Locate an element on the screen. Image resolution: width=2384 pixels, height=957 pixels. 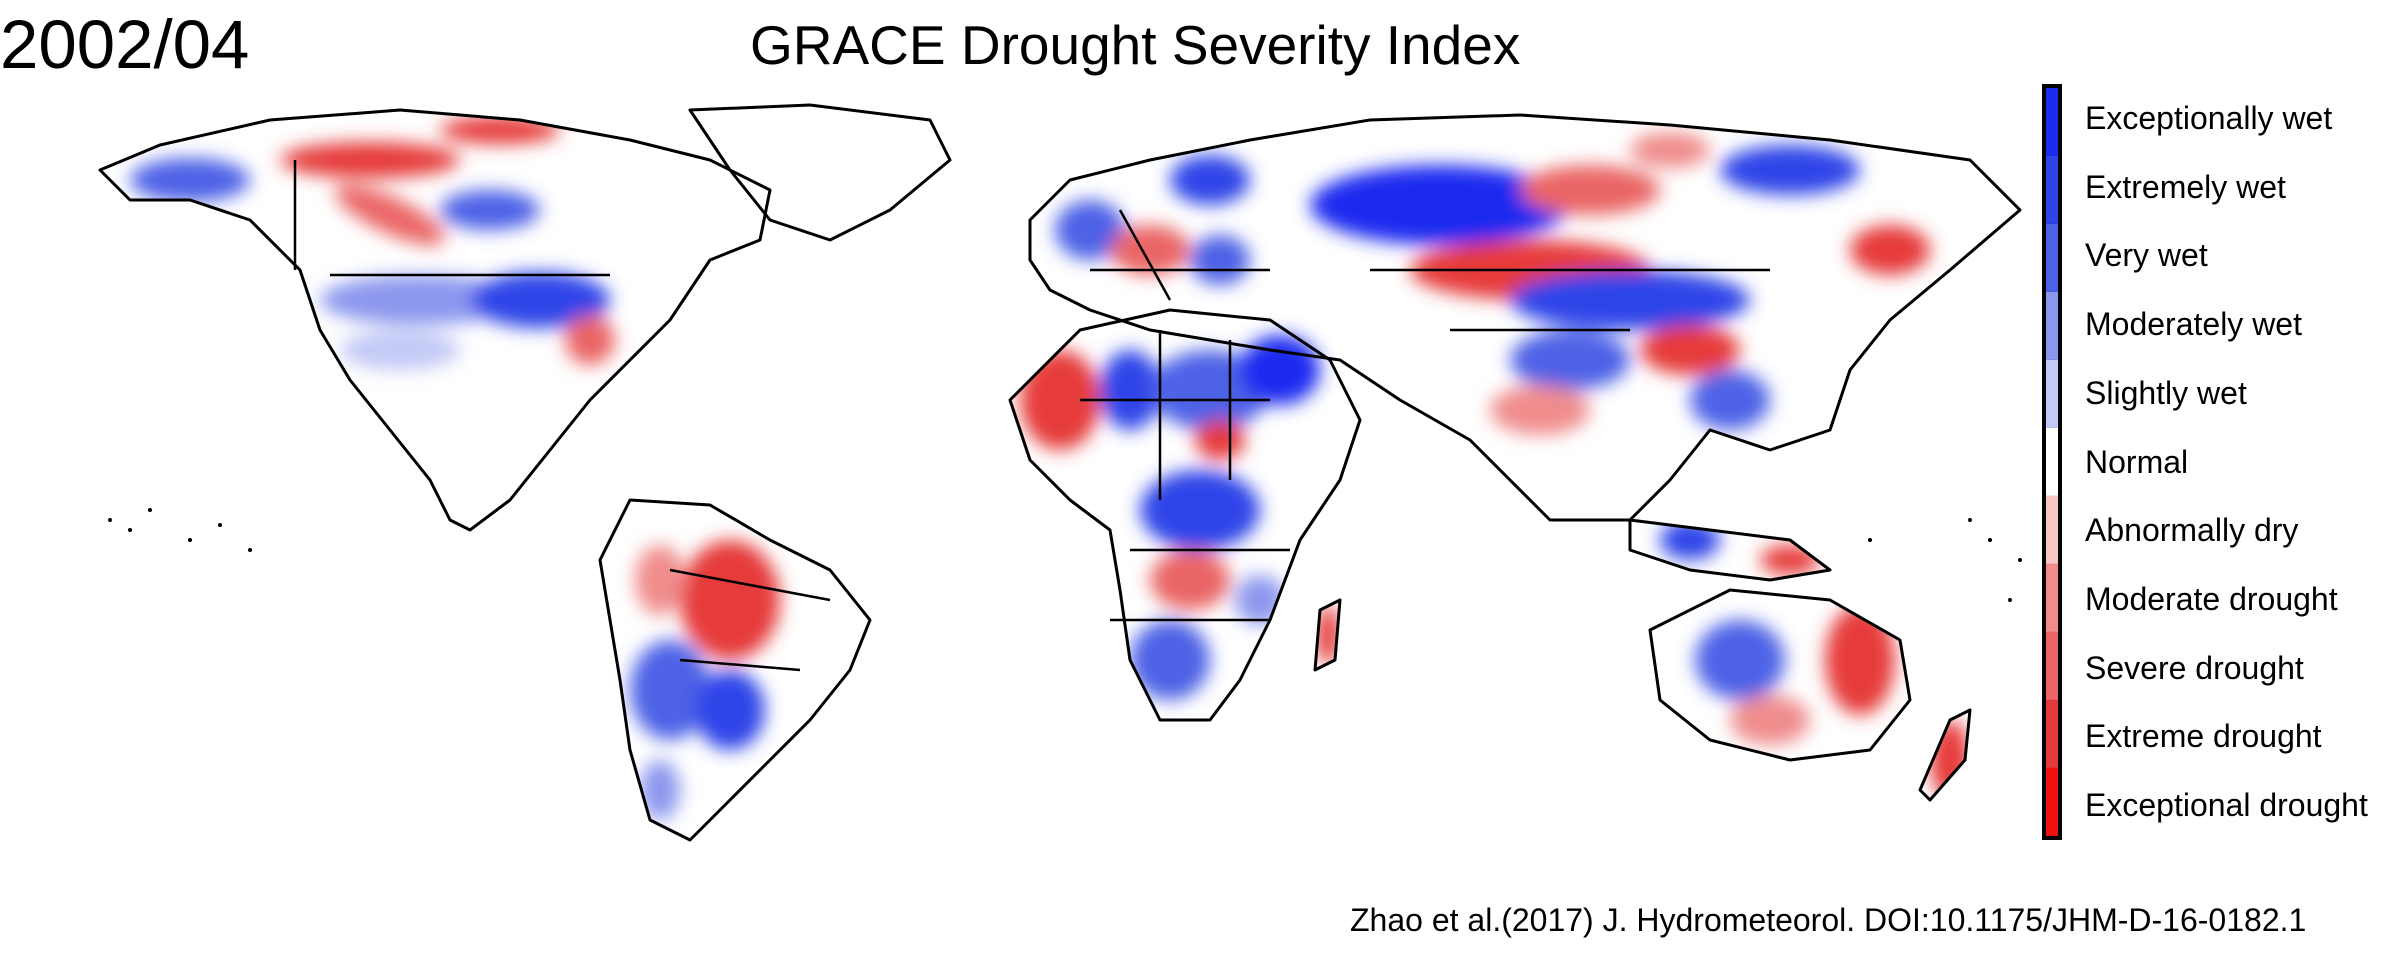
legend-label: Exceptionally wet is located at coordinates (2209, 117).